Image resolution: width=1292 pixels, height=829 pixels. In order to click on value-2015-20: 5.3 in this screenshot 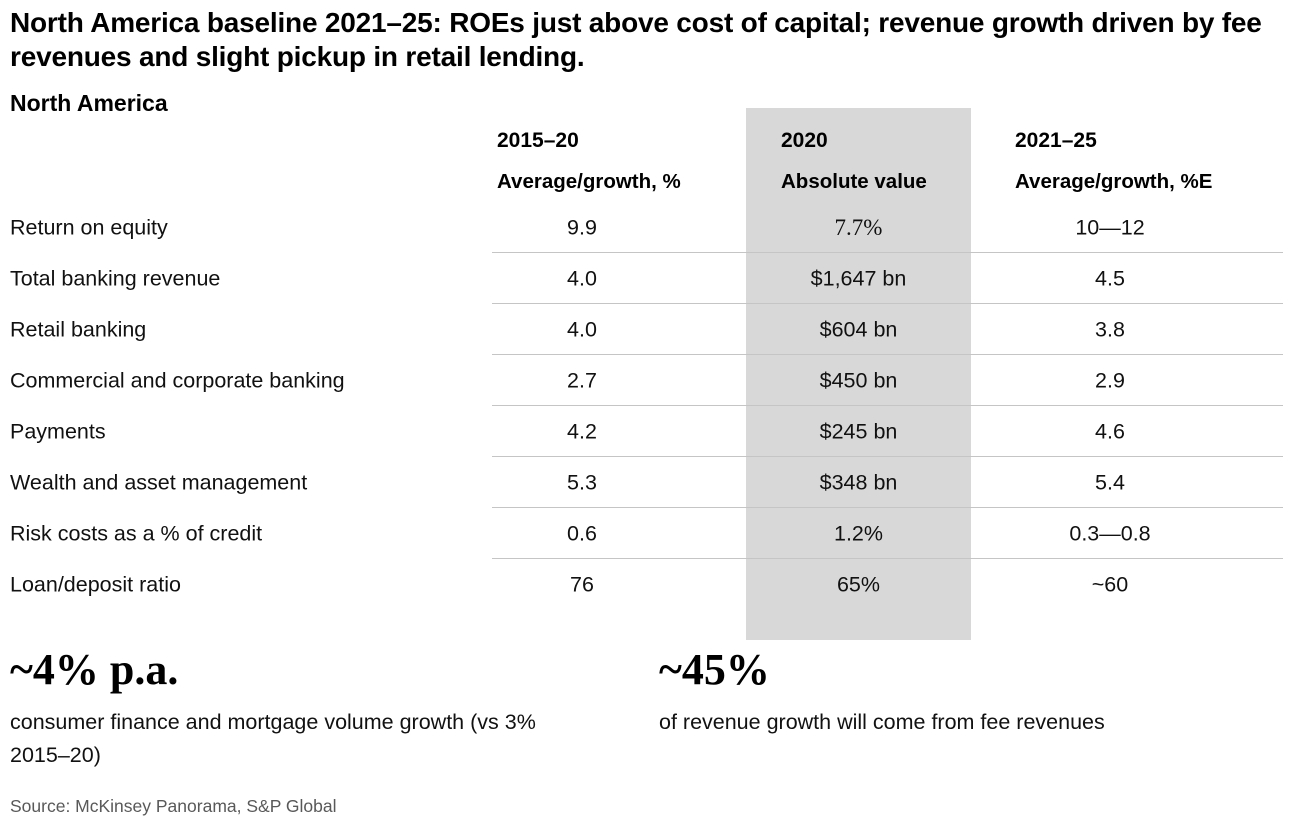, I will do `click(582, 482)`.